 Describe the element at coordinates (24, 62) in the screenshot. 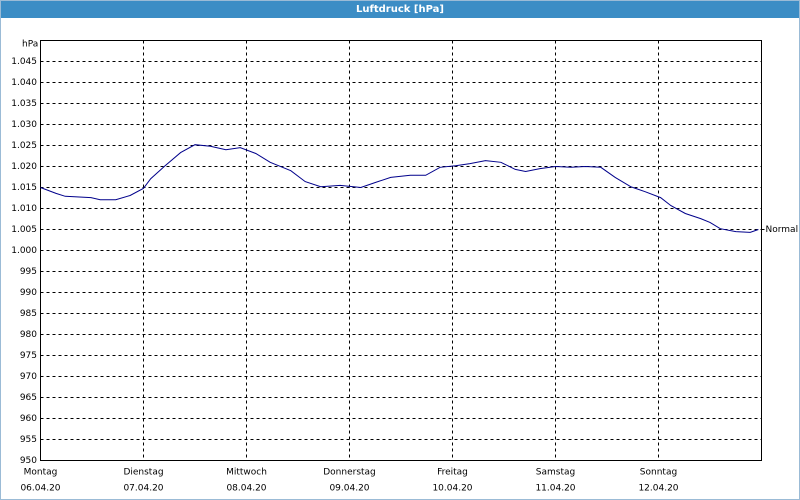

I see `y-tick-label: 1.045` at that location.